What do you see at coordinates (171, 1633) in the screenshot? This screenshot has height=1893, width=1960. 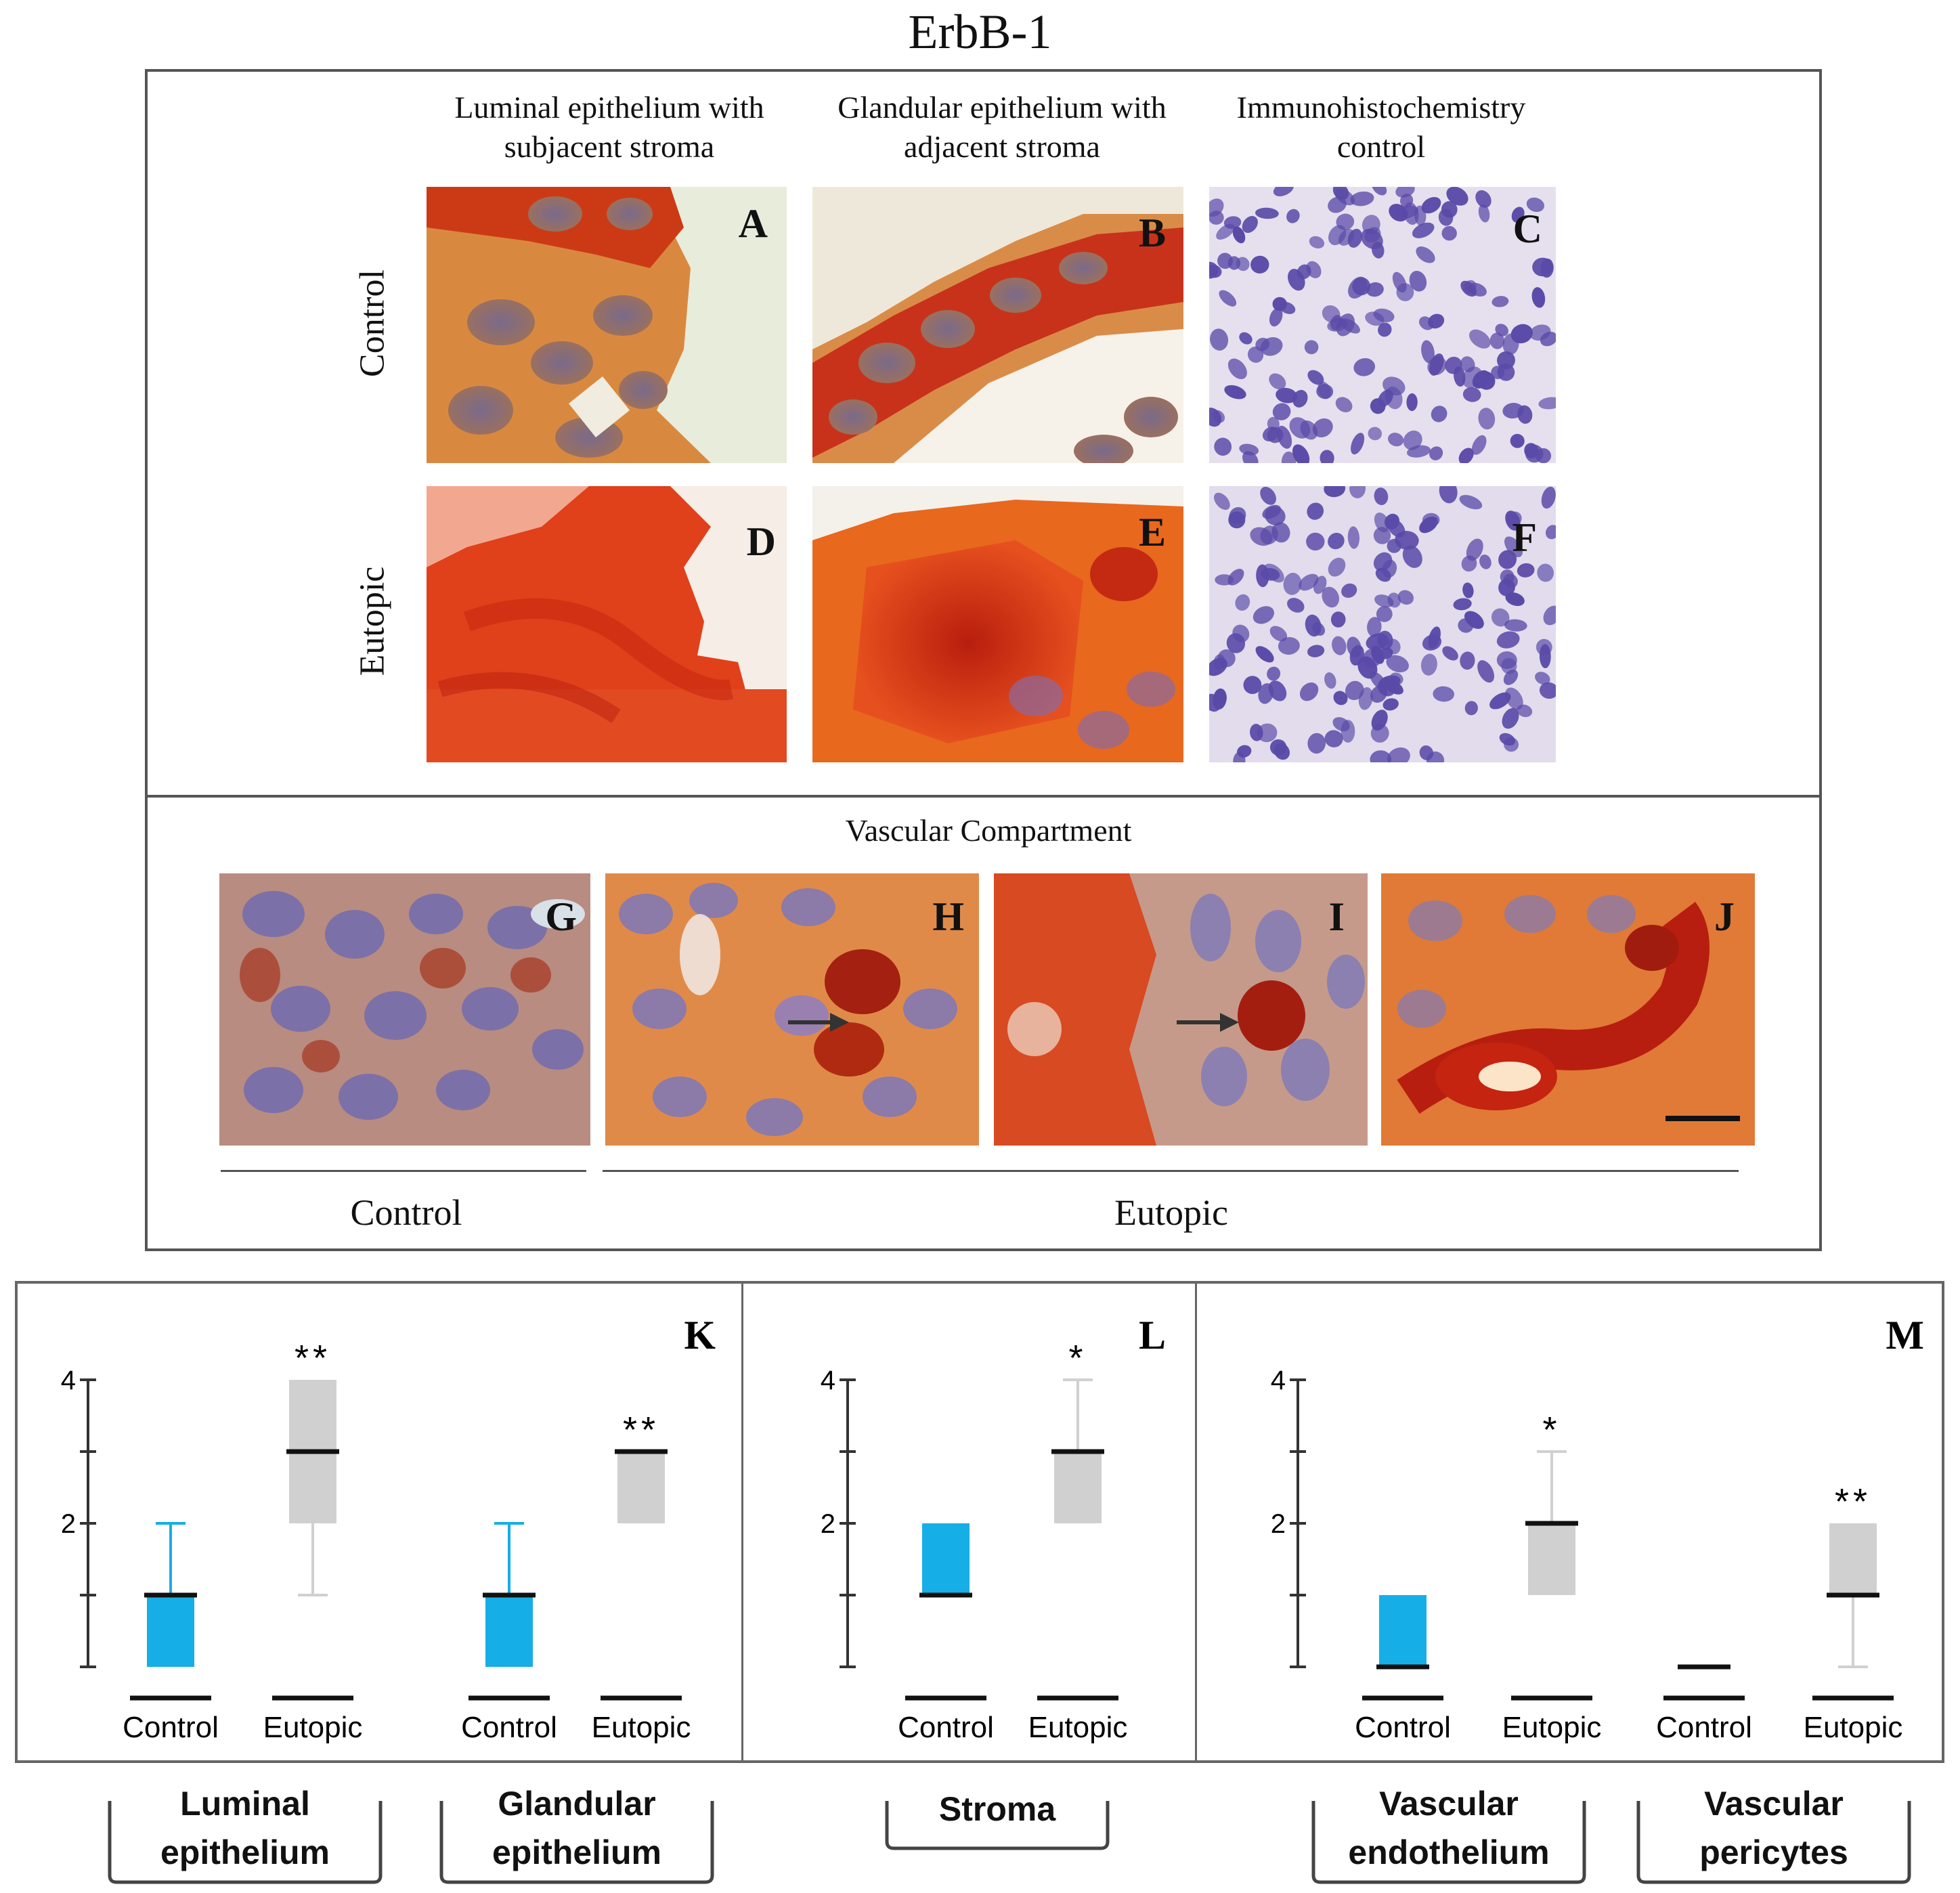 I see `box-K-0: Control` at bounding box center [171, 1633].